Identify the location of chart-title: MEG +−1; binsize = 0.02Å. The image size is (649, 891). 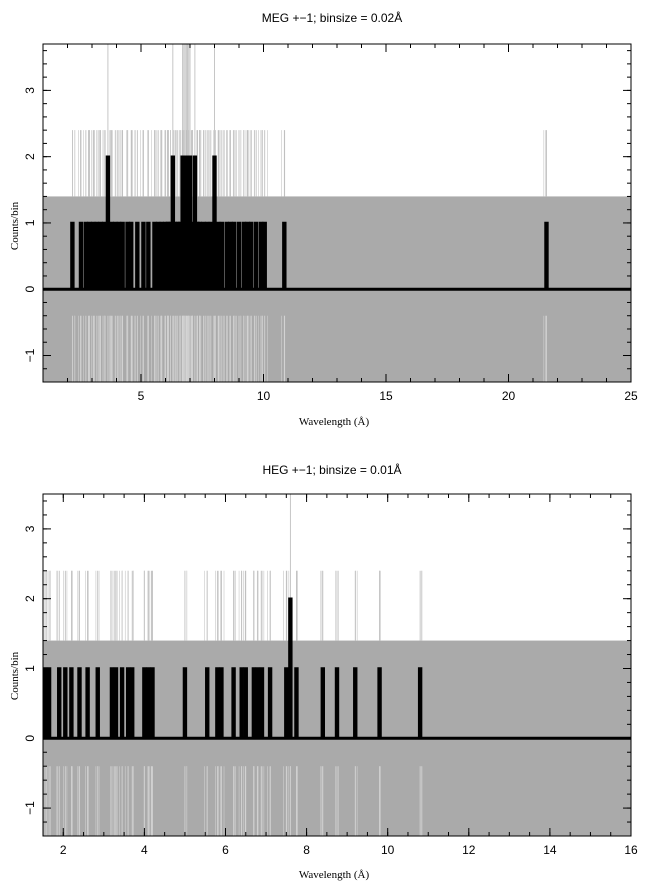
(332, 17).